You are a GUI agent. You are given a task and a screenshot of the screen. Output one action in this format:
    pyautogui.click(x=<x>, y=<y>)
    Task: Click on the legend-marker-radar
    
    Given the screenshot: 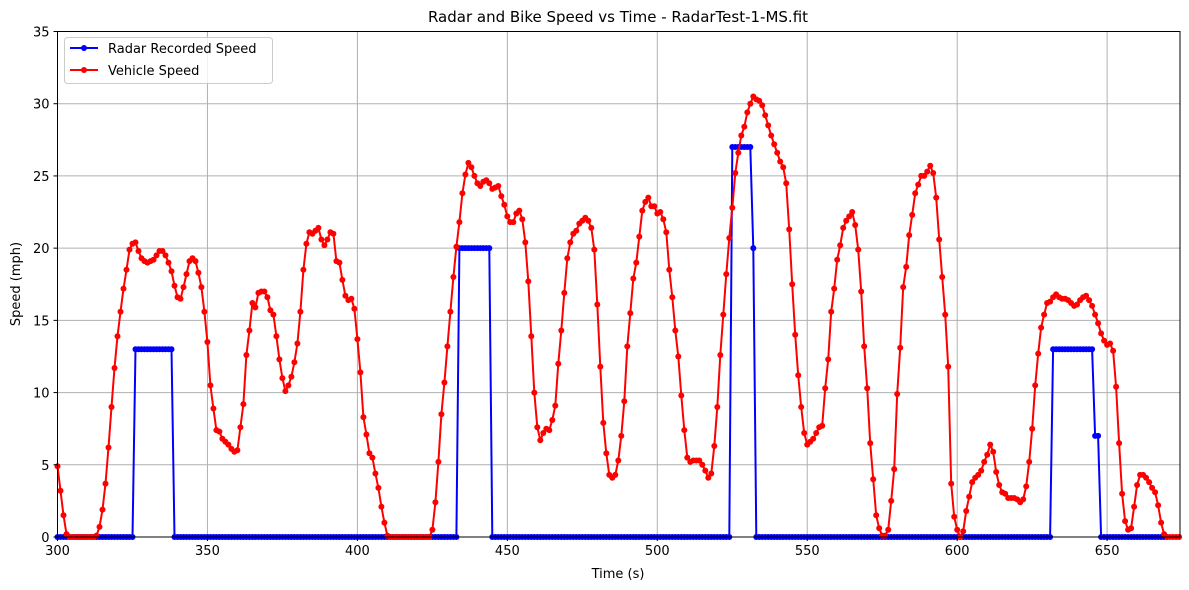 What is the action you would take?
    pyautogui.click(x=84, y=48)
    